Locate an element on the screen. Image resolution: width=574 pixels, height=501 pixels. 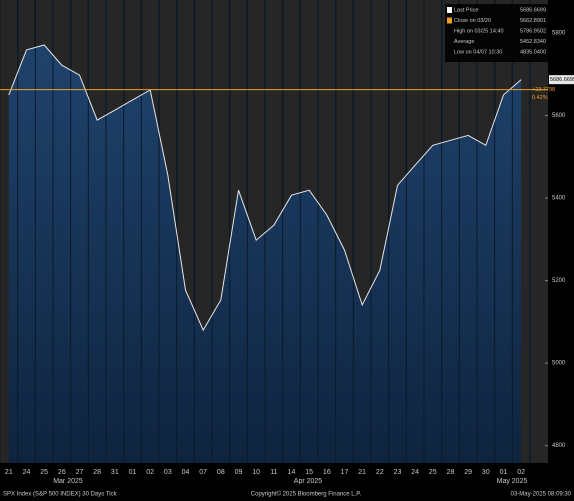
x-tick-label: 16 is located at coordinates (327, 472).